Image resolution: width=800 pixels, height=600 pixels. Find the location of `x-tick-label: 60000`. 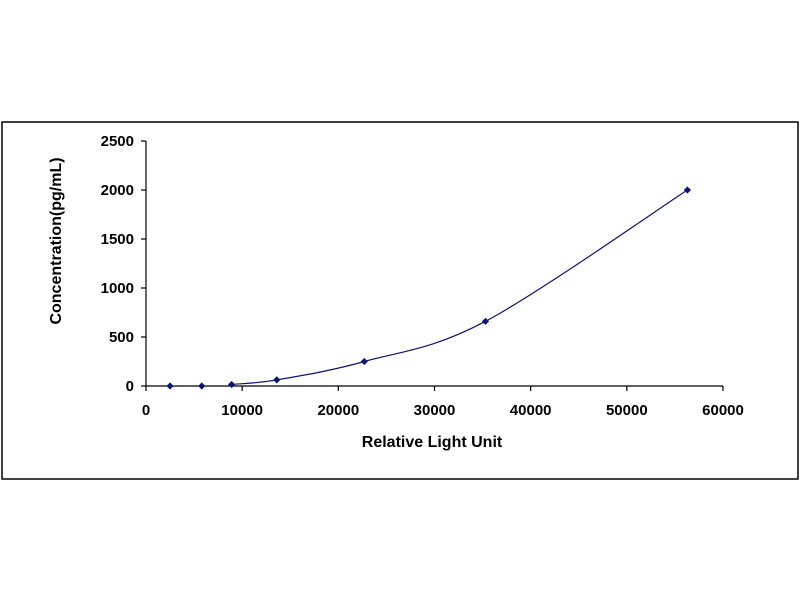

x-tick-label: 60000 is located at coordinates (723, 410).